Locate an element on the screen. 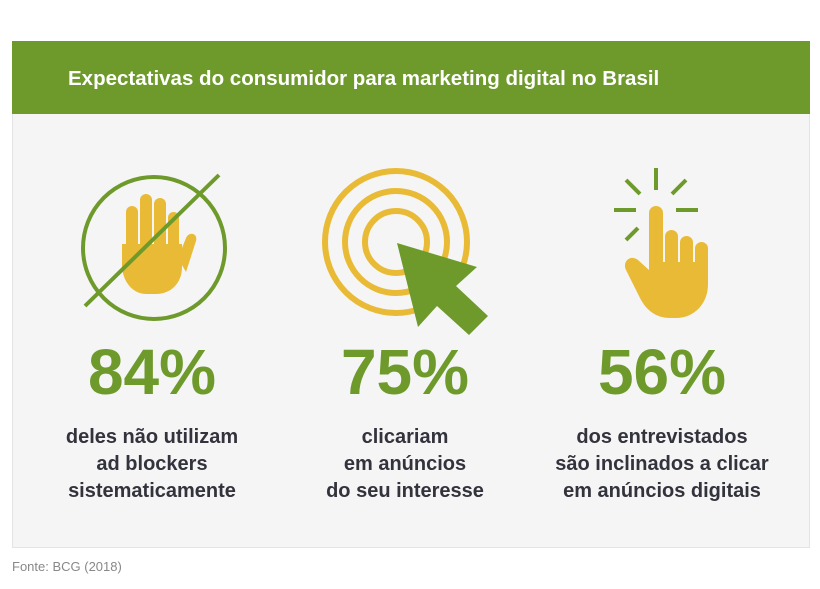  stat-value-click-interest: 75% is located at coordinates (405, 372).